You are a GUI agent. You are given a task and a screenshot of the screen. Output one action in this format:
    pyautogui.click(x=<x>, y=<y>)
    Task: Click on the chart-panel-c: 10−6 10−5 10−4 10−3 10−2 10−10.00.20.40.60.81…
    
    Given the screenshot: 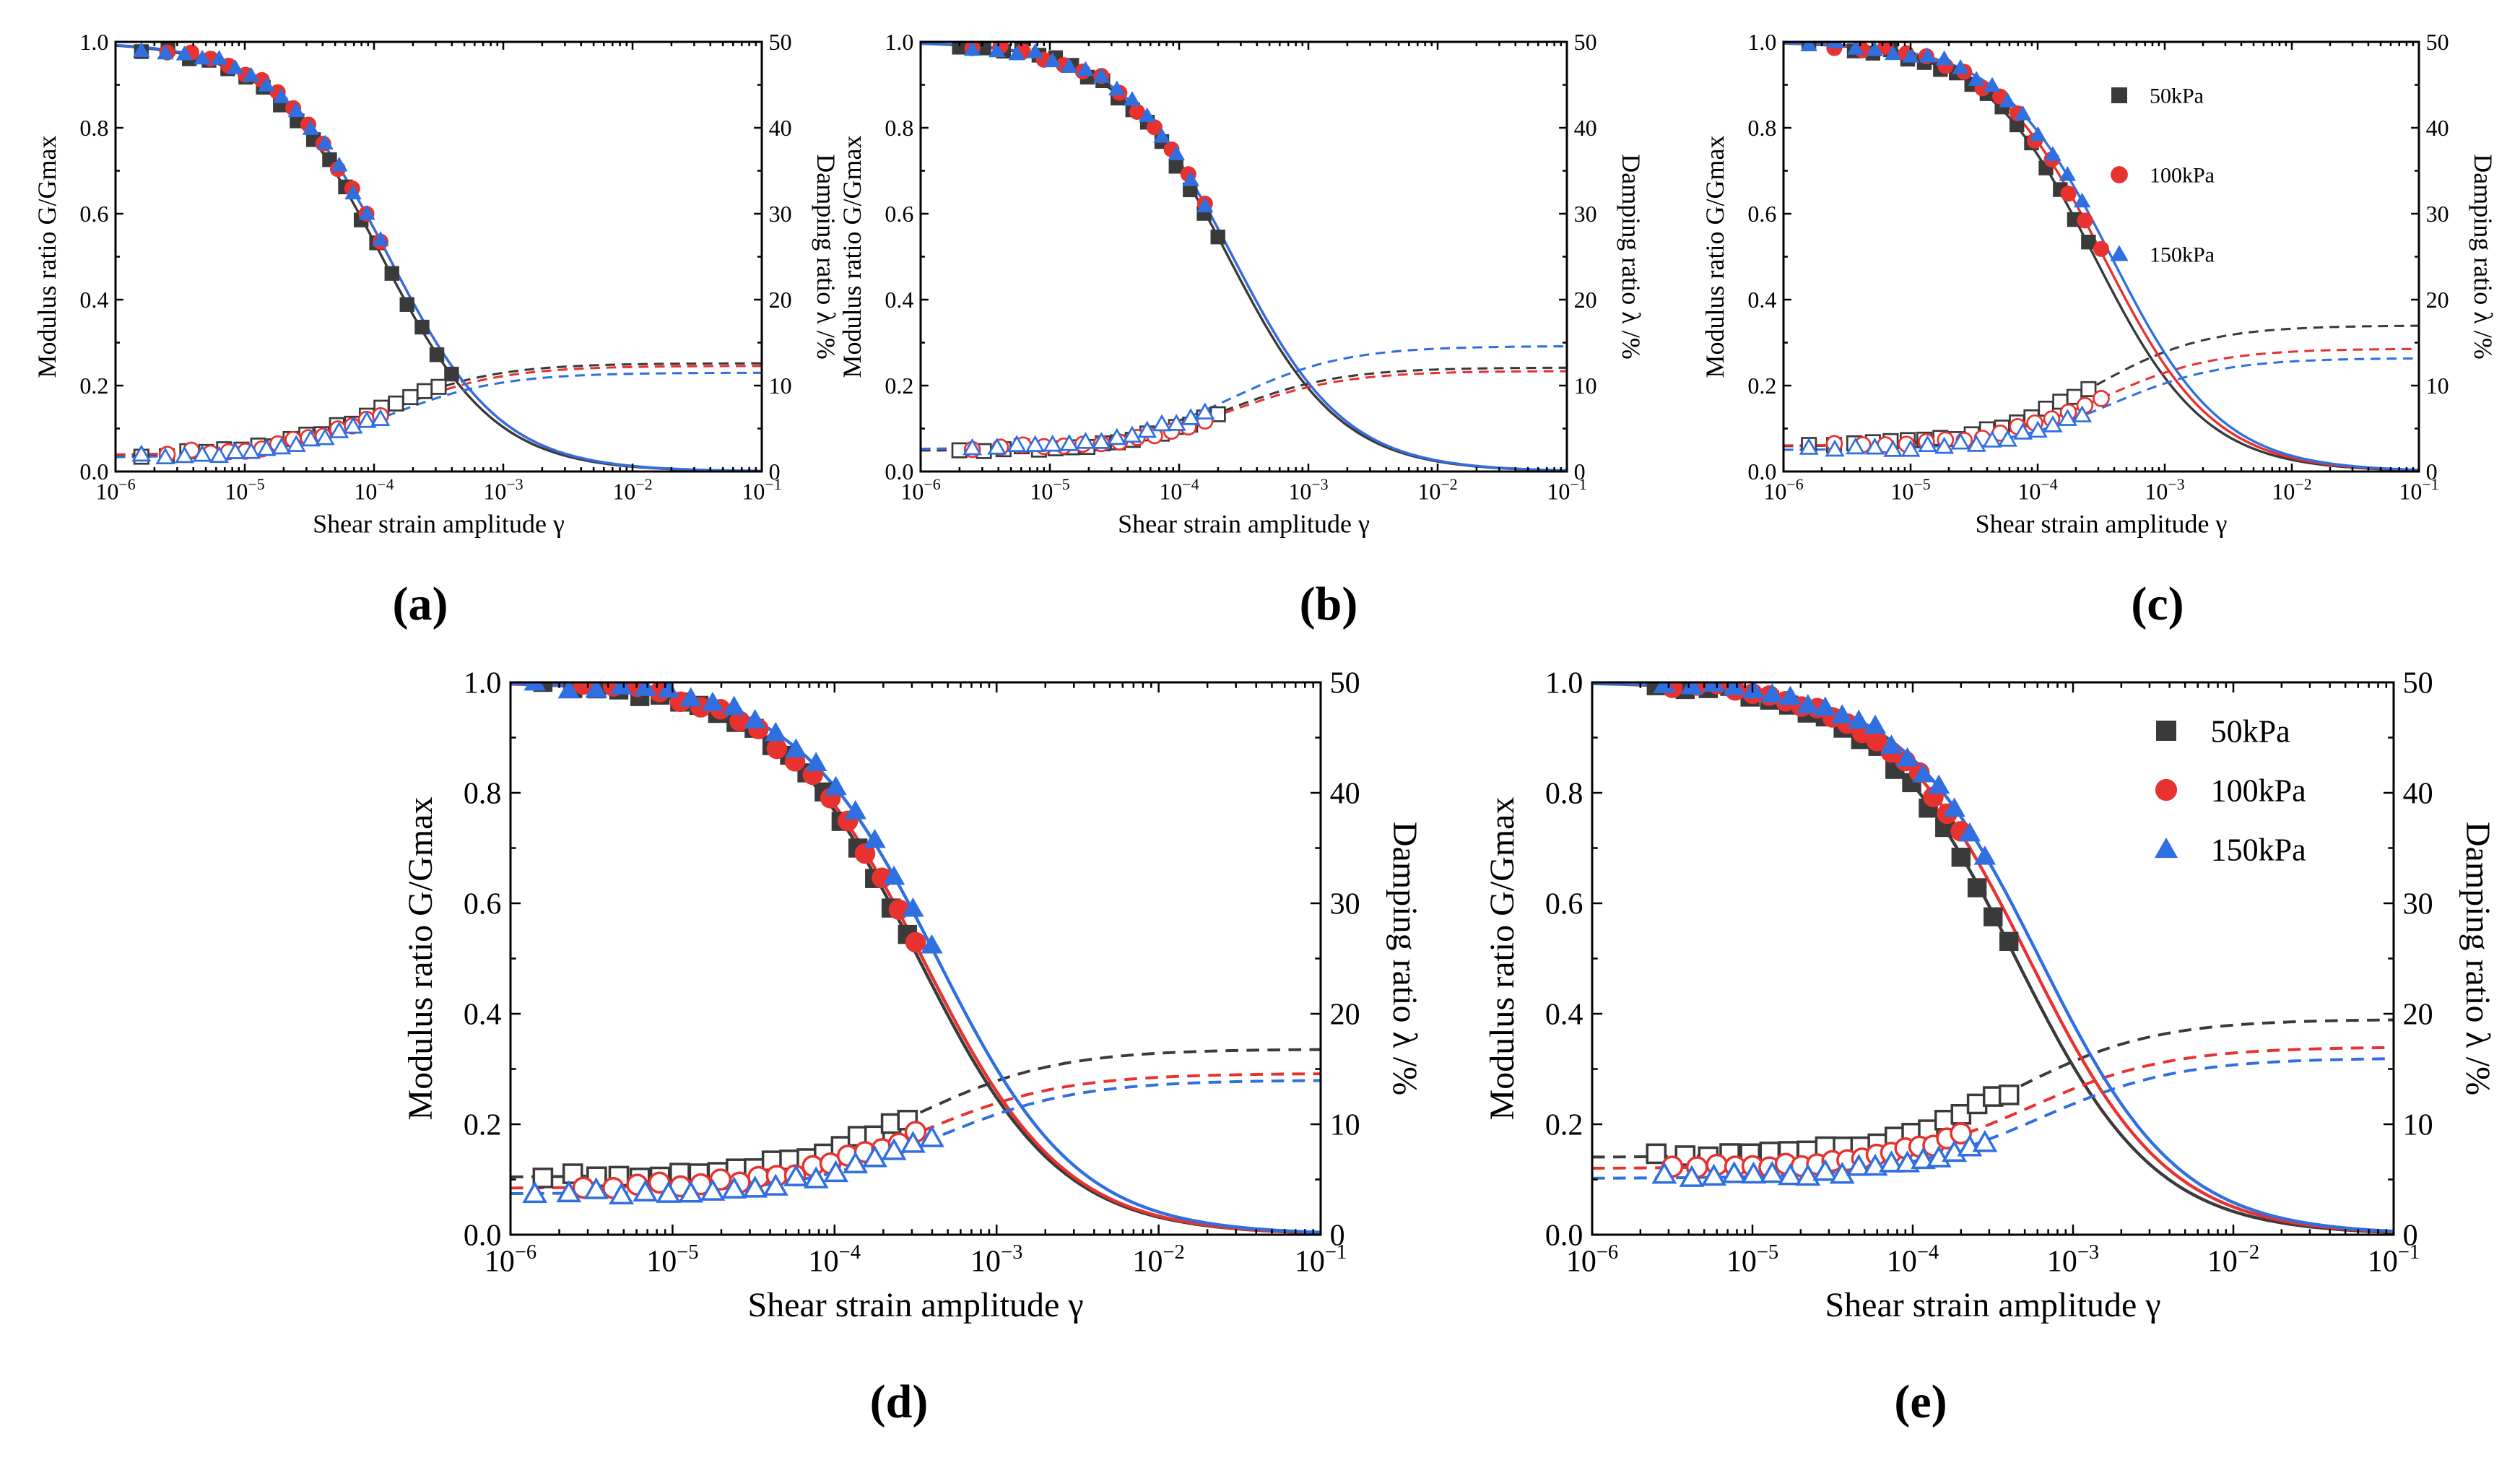 What is the action you would take?
    pyautogui.click(x=2099, y=329)
    